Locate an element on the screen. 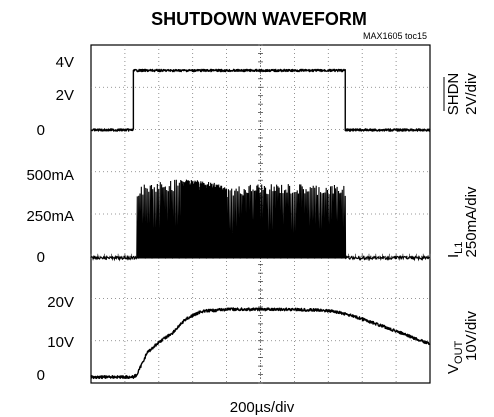  trace-il1 is located at coordinates (260, 220).